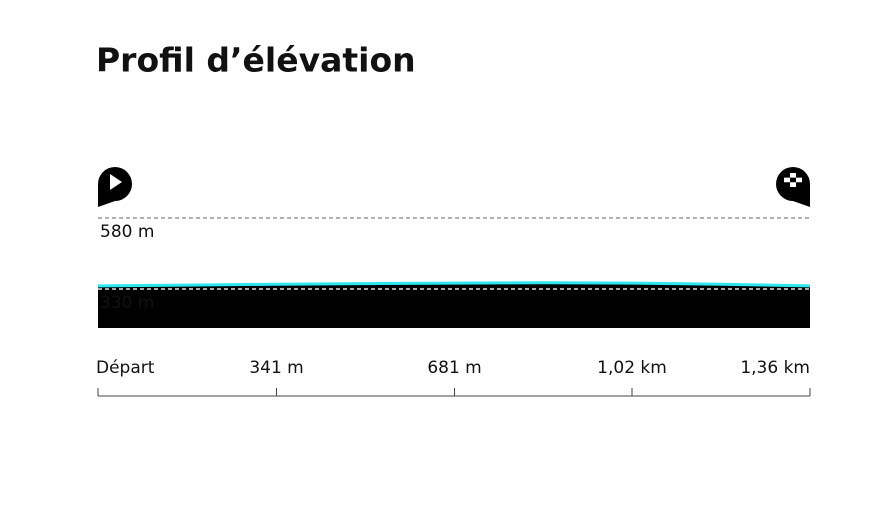  Describe the element at coordinates (632, 368) in the screenshot. I see `x-tick-label: 1,02 km` at that location.